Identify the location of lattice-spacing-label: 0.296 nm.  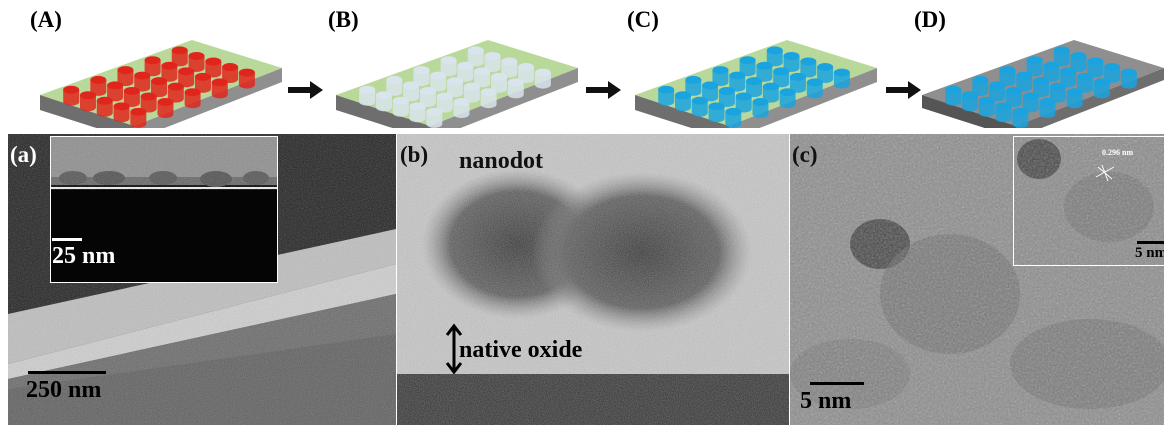
(1118, 152).